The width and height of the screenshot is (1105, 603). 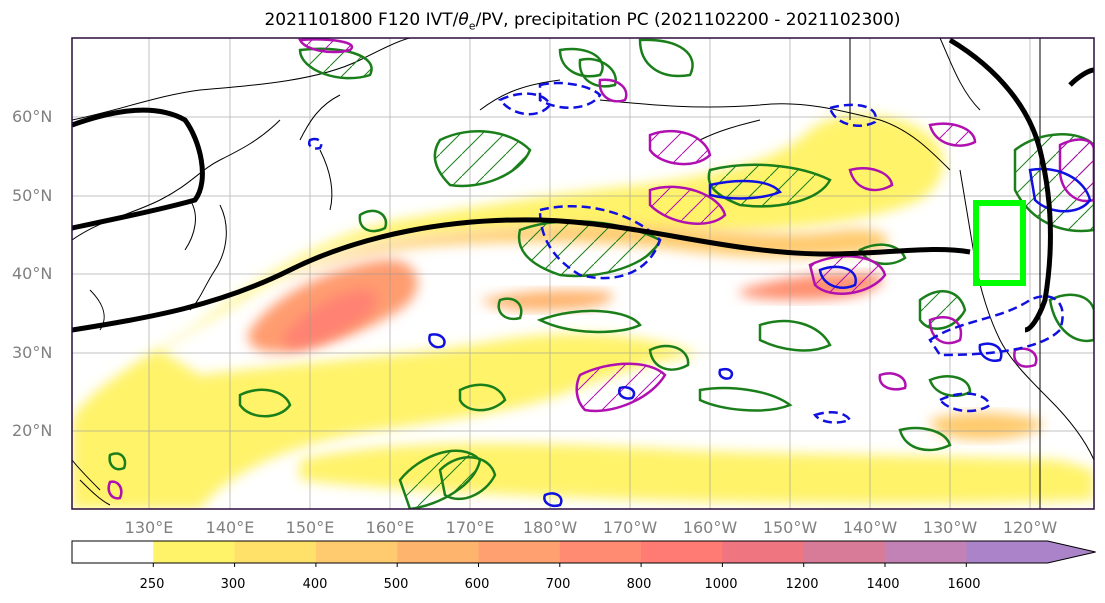 I want to click on lon-label-130w: 130°W, so click(x=950, y=527).